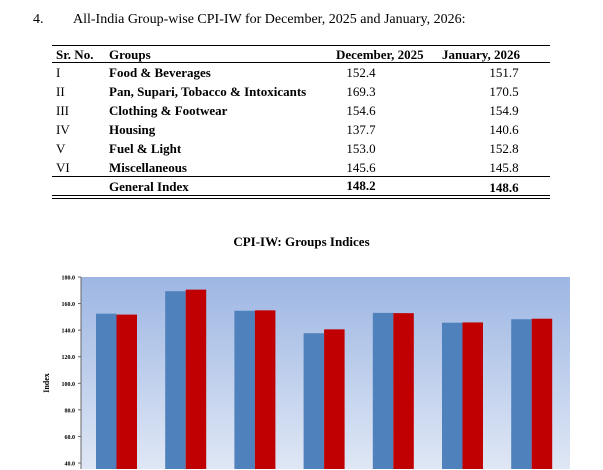 This screenshot has height=470, width=603. What do you see at coordinates (504, 187) in the screenshot?
I see `total-january: 148.6` at bounding box center [504, 187].